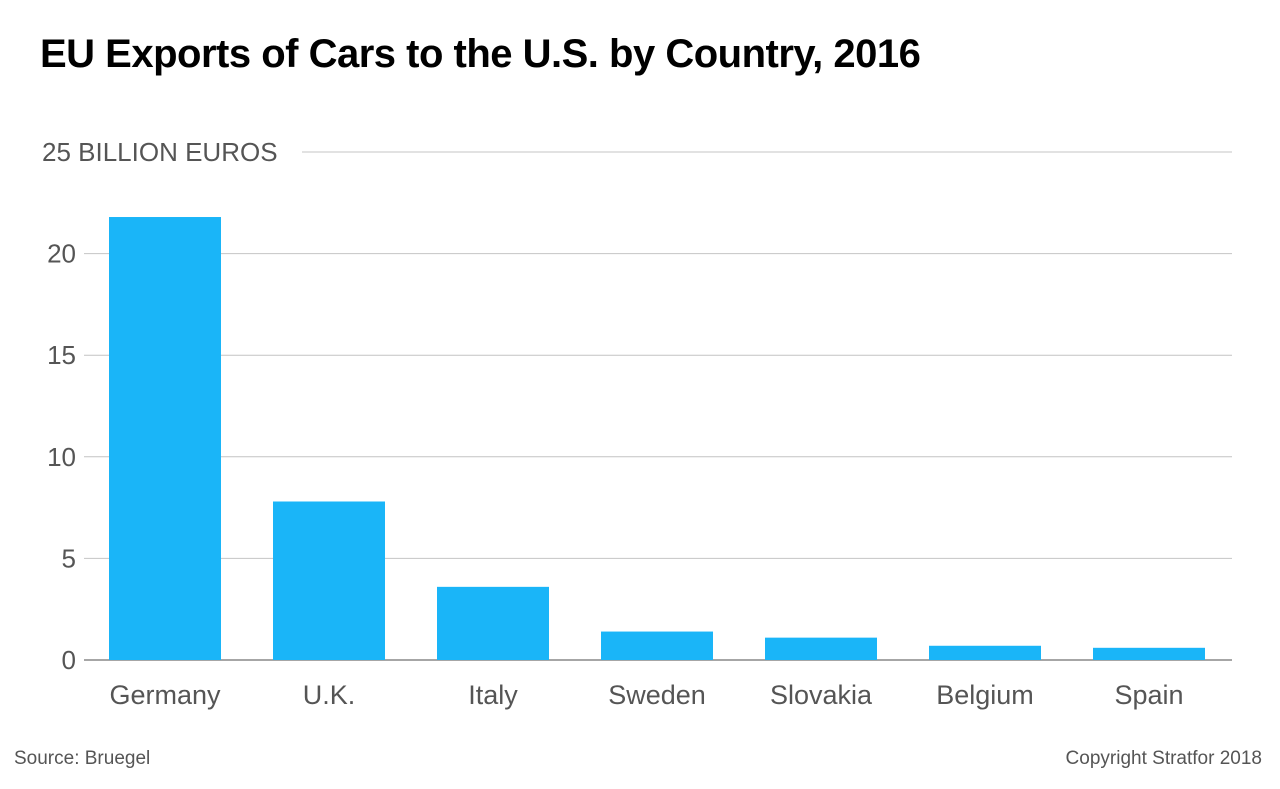 This screenshot has width=1280, height=789. What do you see at coordinates (657, 695) in the screenshot?
I see `x-tick-label: Sweden` at bounding box center [657, 695].